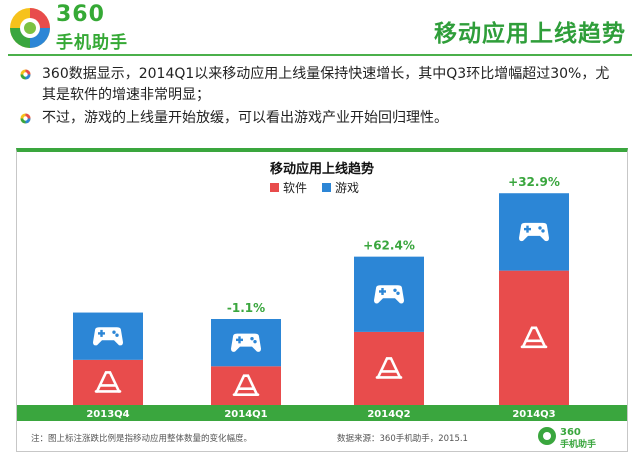 The height and width of the screenshot is (458, 640). What do you see at coordinates (347, 188) in the screenshot?
I see `legend-label-1: 游戏` at bounding box center [347, 188].